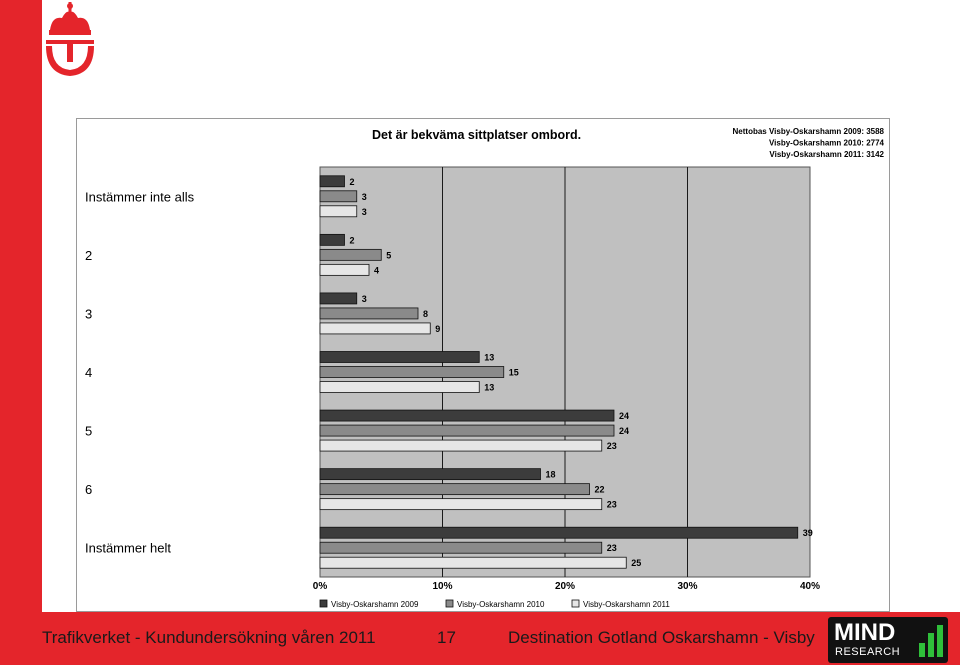  Describe the element at coordinates (826, 154) in the screenshot. I see `nettobas-line: Visby-Oskarshamn 2011: 3142` at that location.